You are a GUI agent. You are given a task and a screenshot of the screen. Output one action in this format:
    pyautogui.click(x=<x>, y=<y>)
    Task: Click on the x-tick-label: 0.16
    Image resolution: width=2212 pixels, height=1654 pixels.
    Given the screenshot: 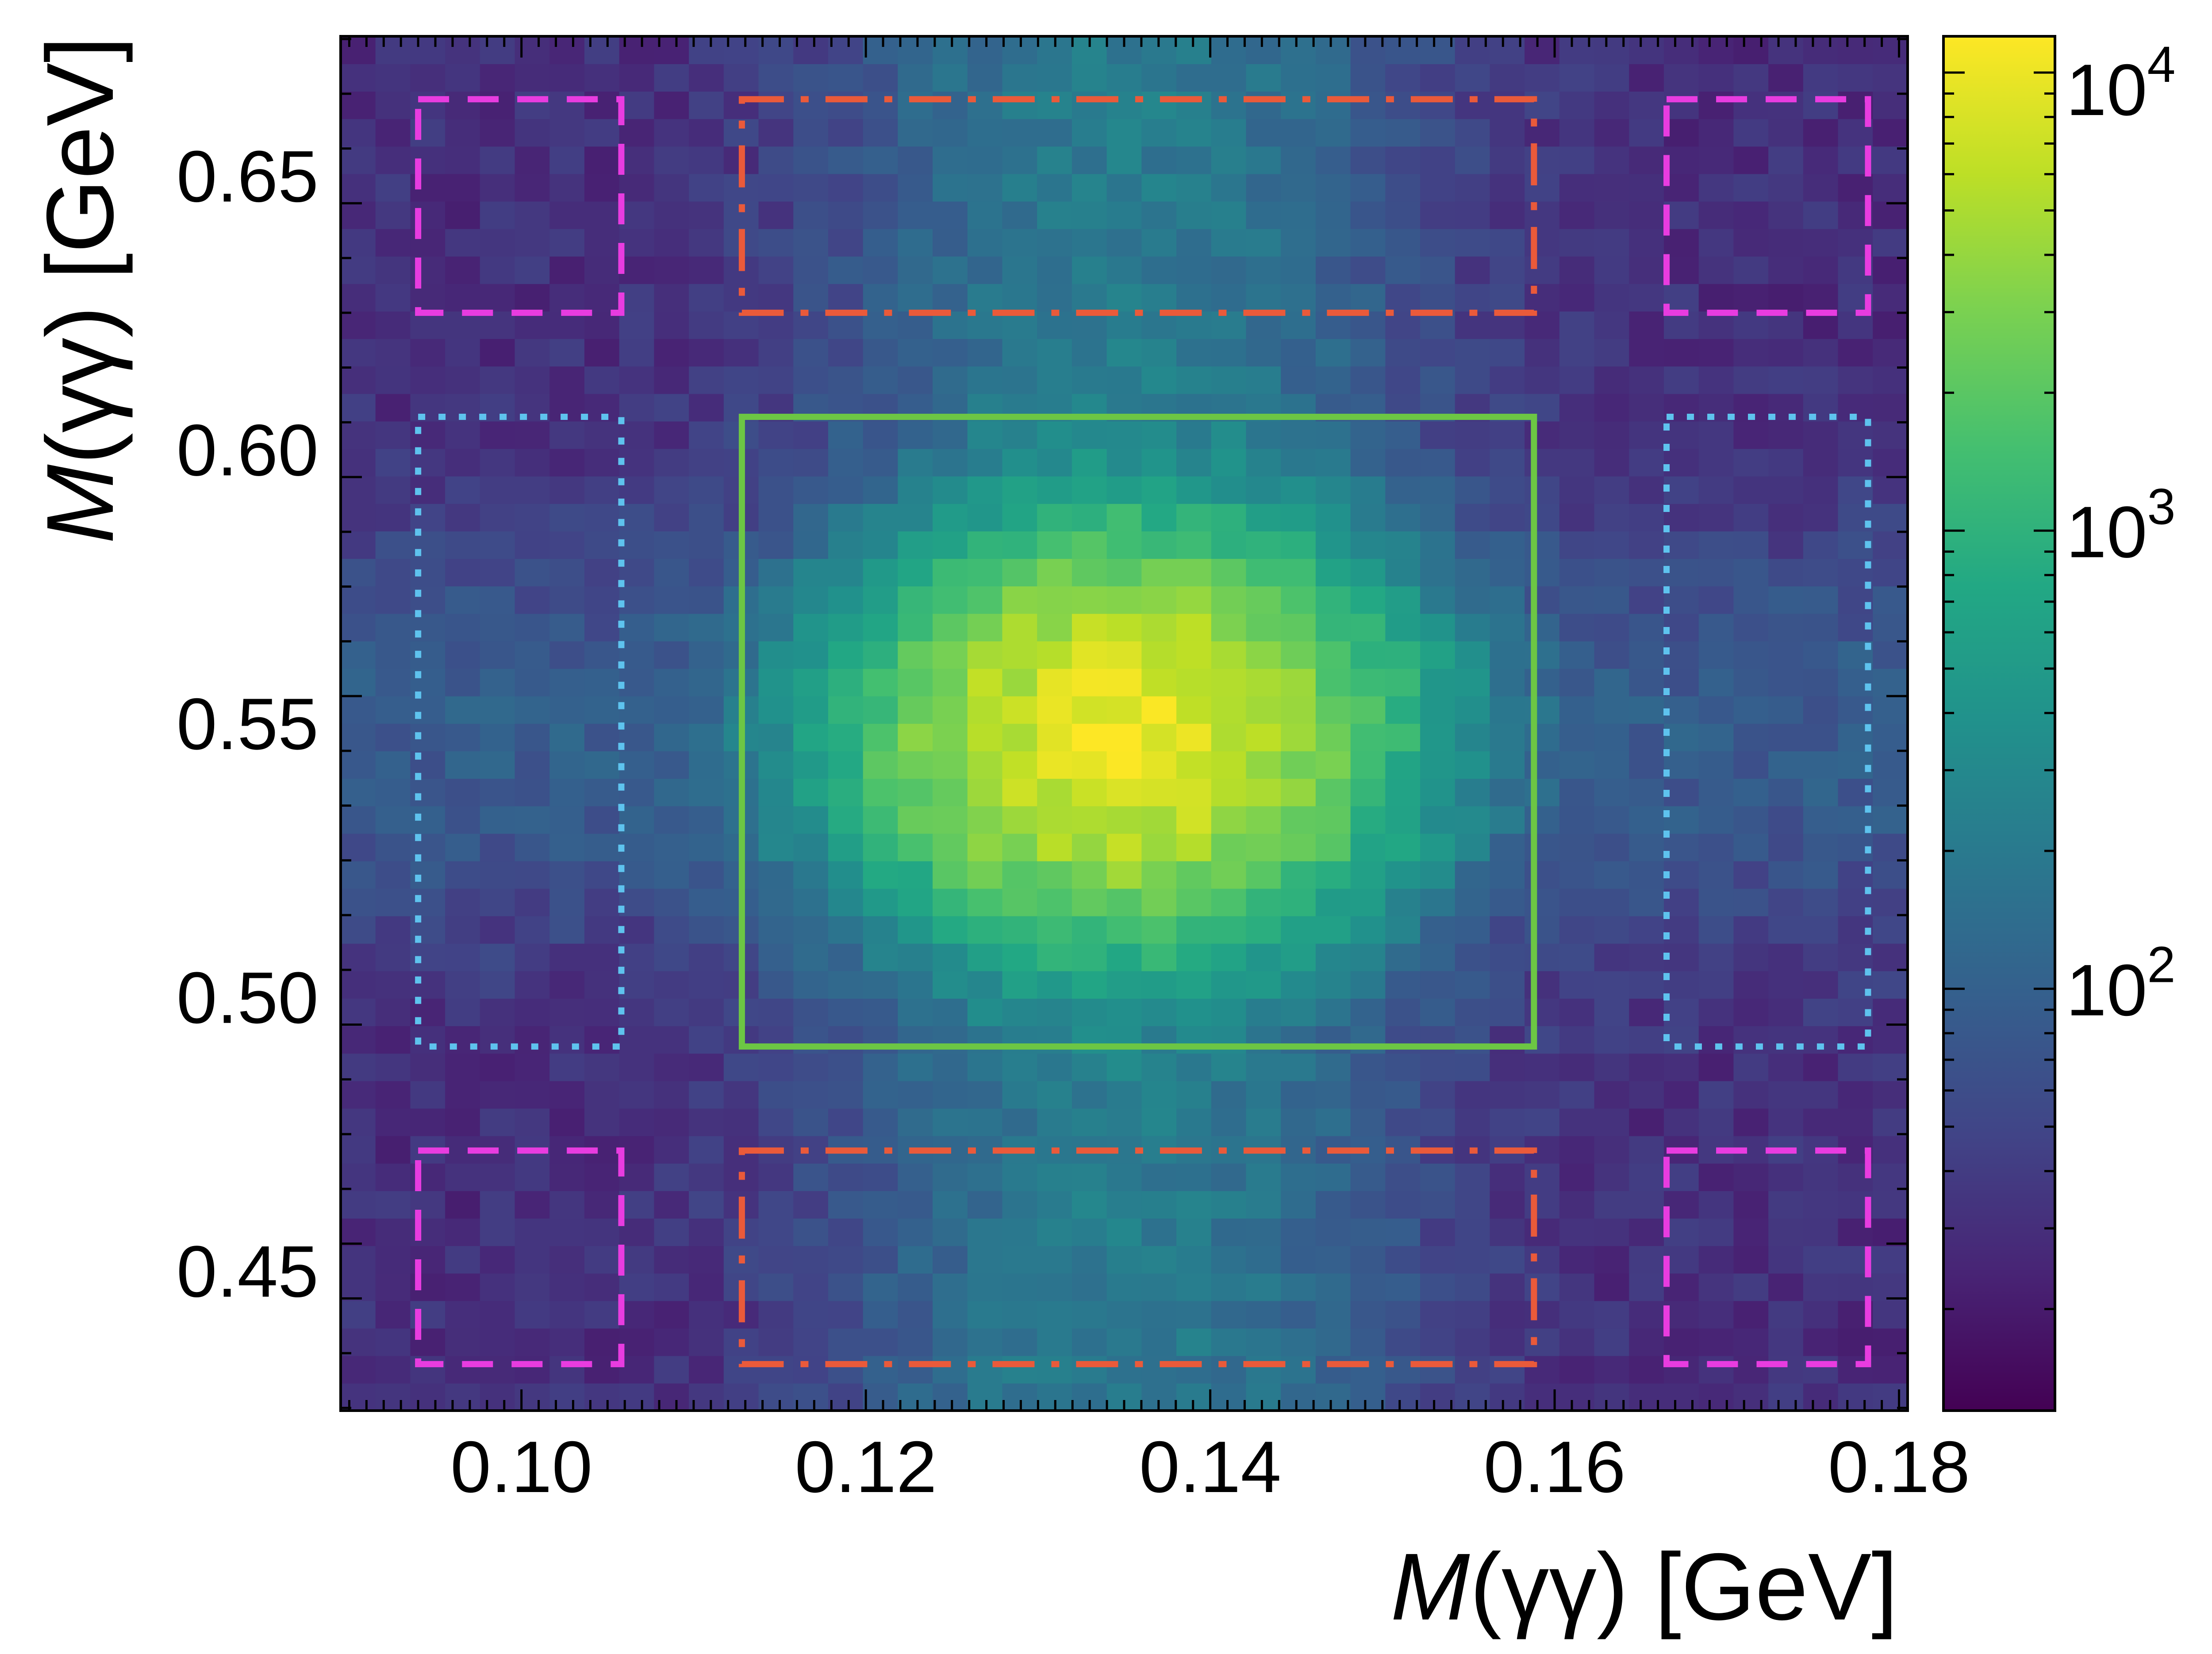 What is the action you would take?
    pyautogui.click(x=1555, y=1467)
    